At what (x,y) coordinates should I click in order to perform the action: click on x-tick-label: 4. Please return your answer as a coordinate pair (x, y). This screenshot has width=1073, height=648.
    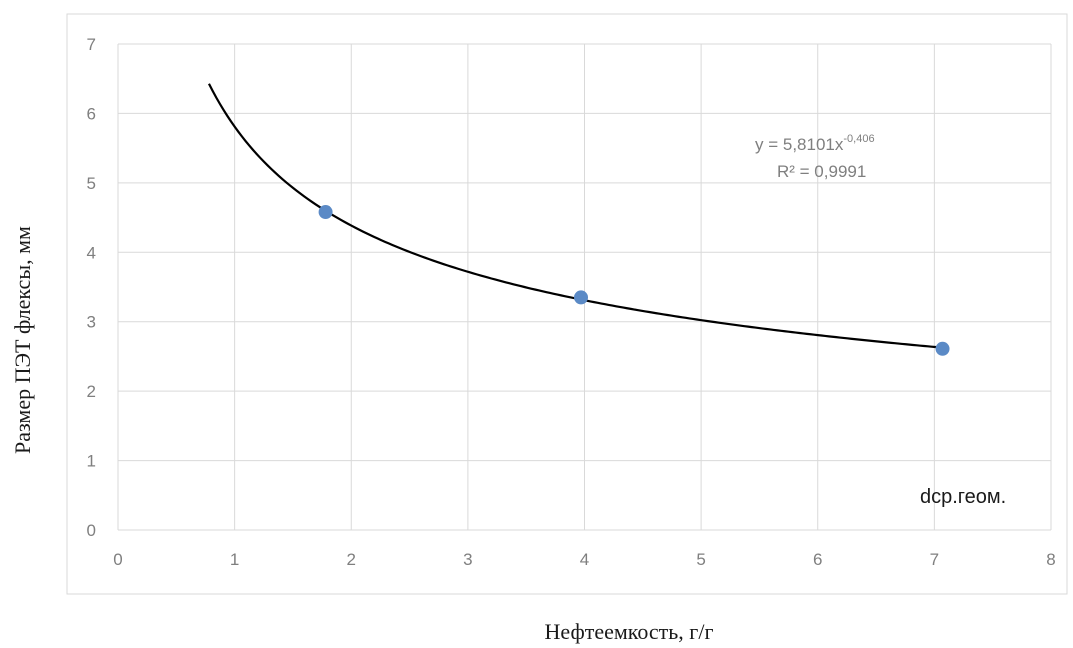
    Looking at the image, I should click on (584, 559).